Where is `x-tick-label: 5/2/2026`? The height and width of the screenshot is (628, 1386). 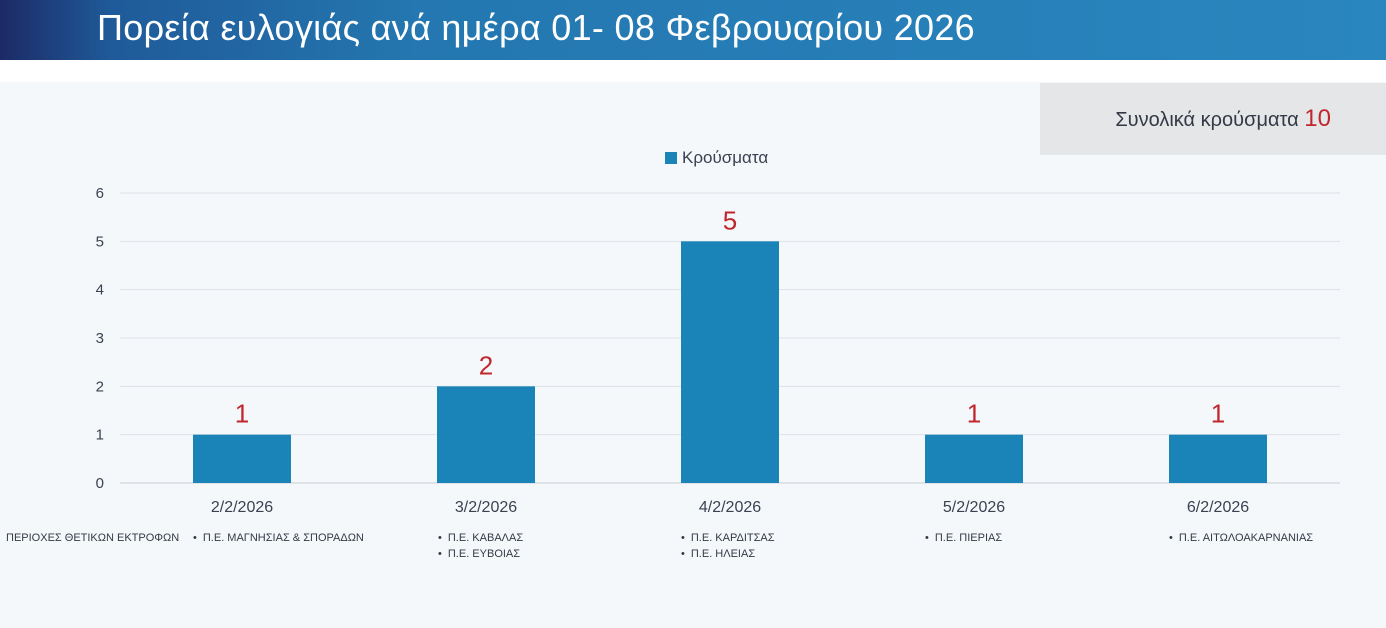
x-tick-label: 5/2/2026 is located at coordinates (974, 507).